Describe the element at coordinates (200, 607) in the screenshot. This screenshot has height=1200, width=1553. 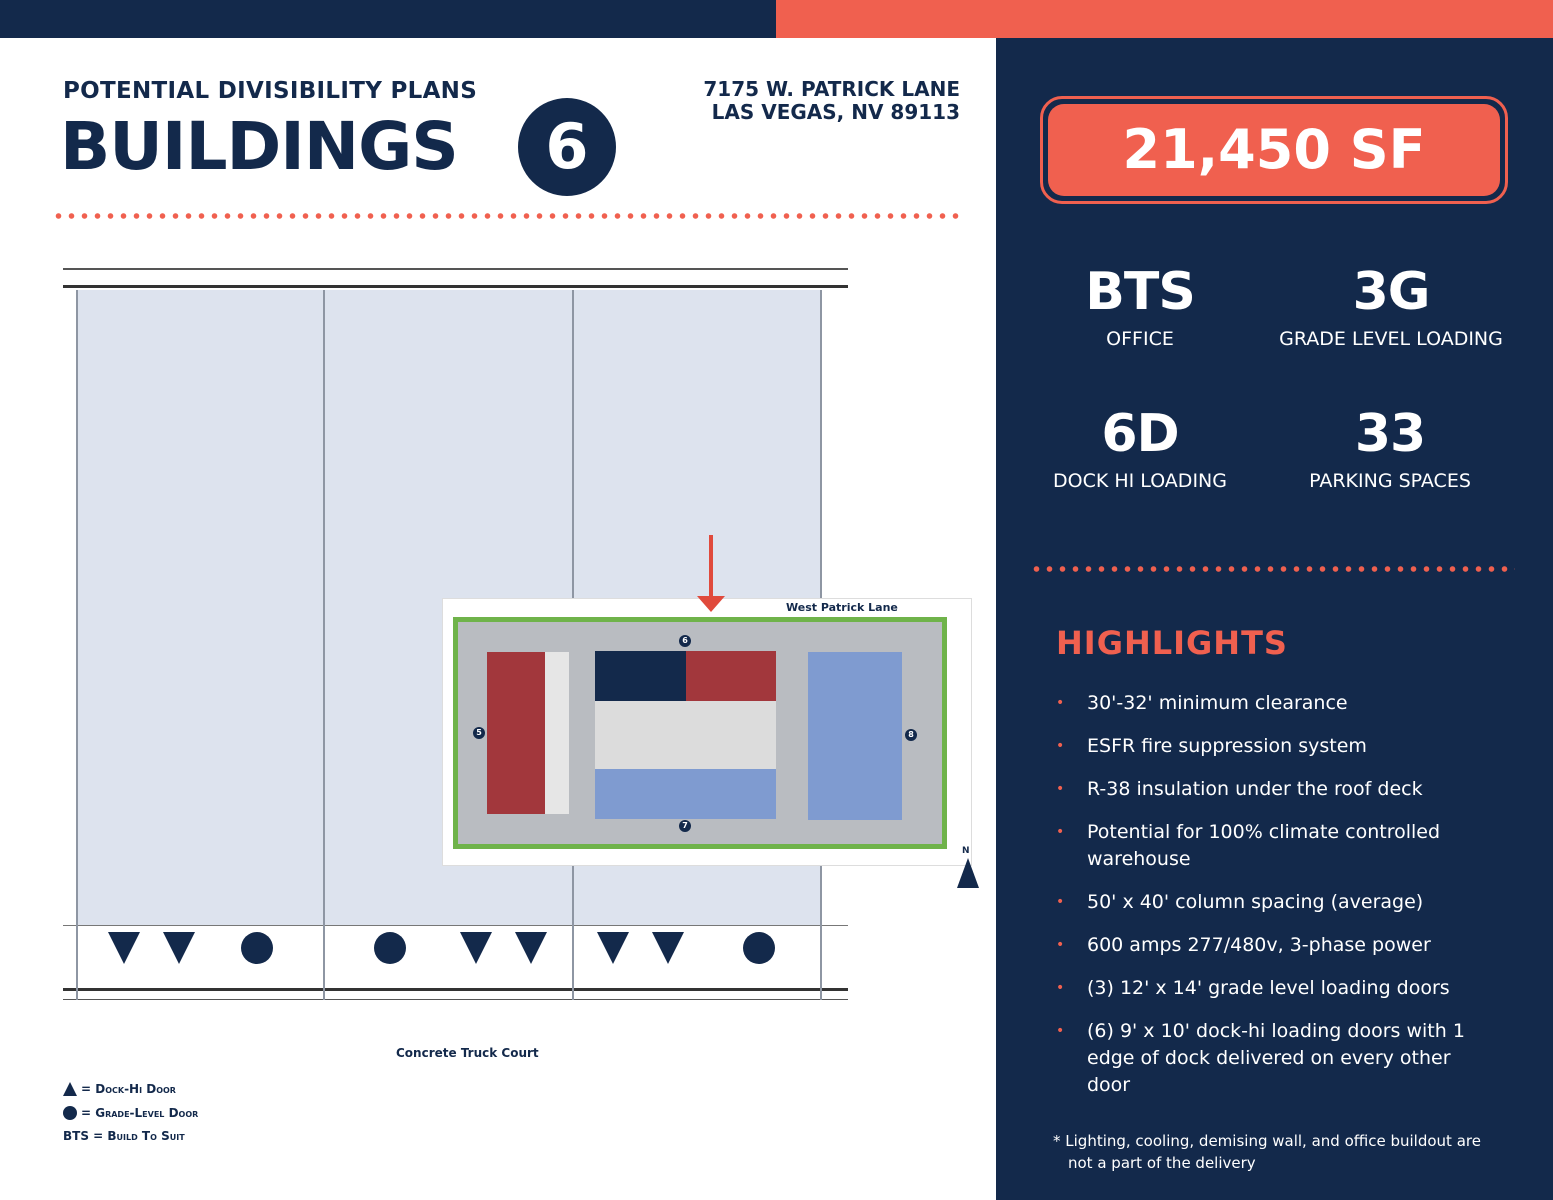
I see `unit-a` at that location.